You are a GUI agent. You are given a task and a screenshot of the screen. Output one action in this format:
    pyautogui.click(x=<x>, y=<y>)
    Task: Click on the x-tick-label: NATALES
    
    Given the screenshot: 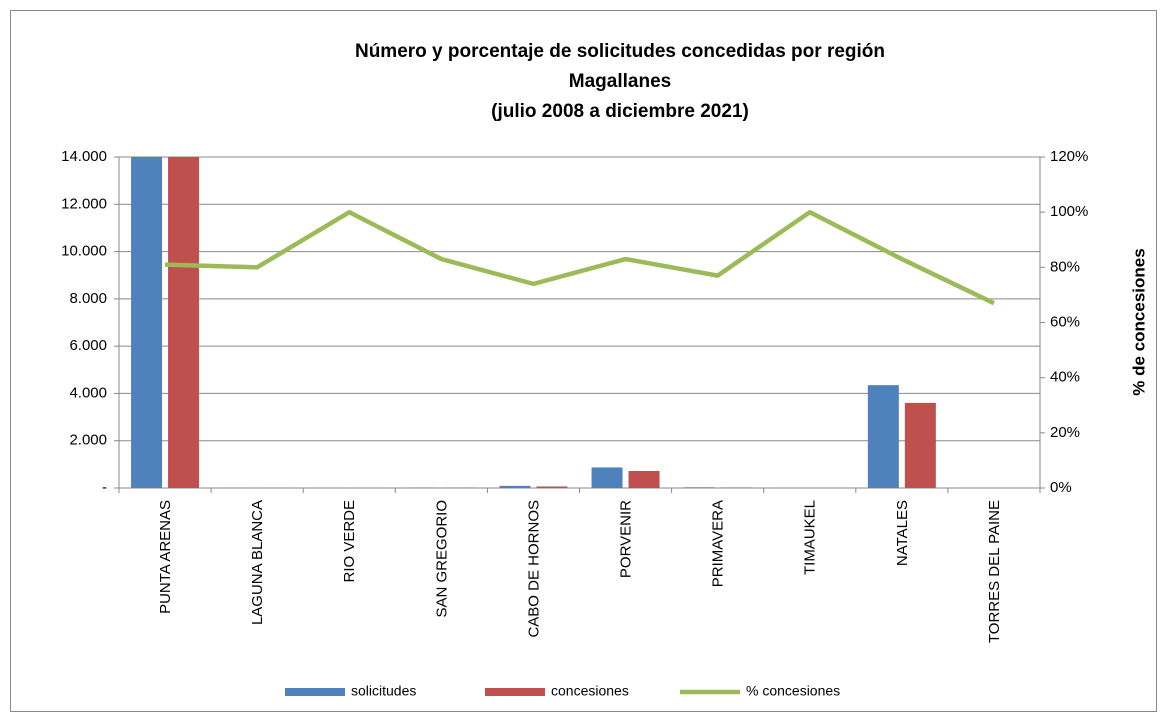 What is the action you would take?
    pyautogui.click(x=902, y=533)
    